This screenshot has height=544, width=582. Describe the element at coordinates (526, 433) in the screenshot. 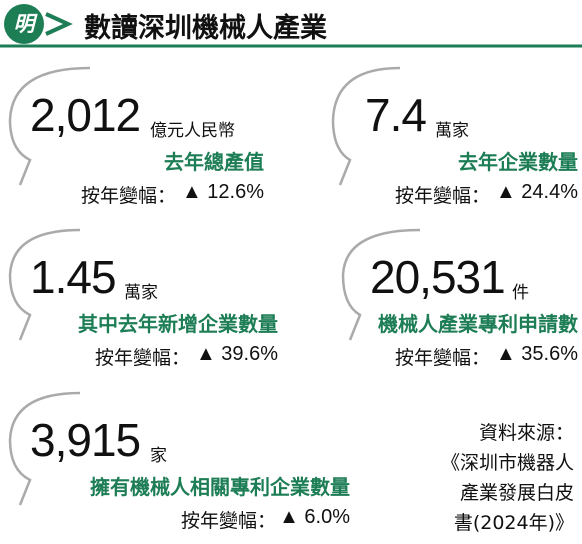

I see `source-label: 資料來源：` at that location.